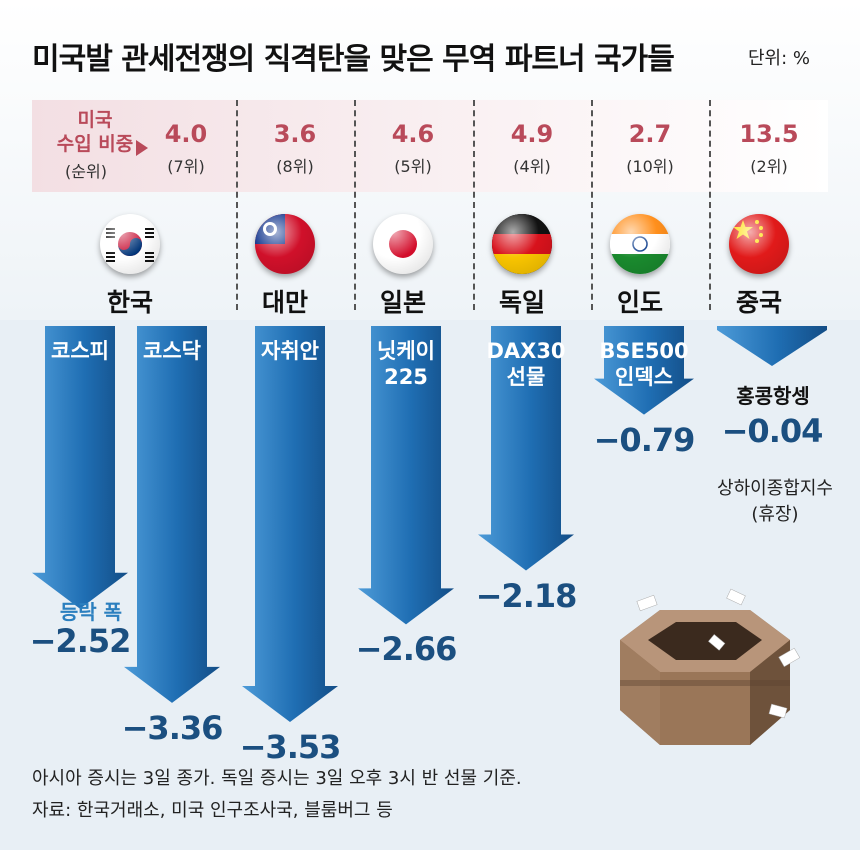 This screenshot has width=860, height=850. What do you see at coordinates (644, 364) in the screenshot?
I see `index-label-5: BSE500 인덱스` at bounding box center [644, 364].